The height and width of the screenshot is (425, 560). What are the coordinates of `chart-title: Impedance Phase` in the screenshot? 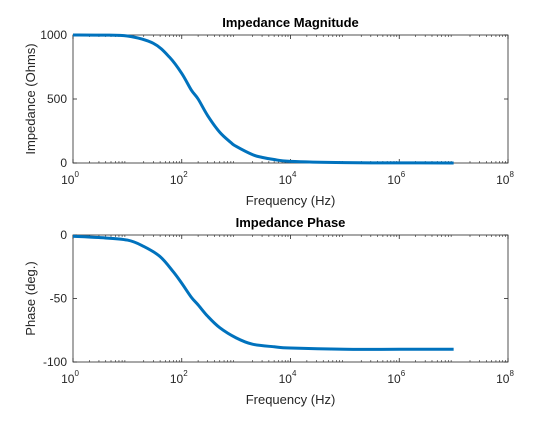 It's located at (291, 222).